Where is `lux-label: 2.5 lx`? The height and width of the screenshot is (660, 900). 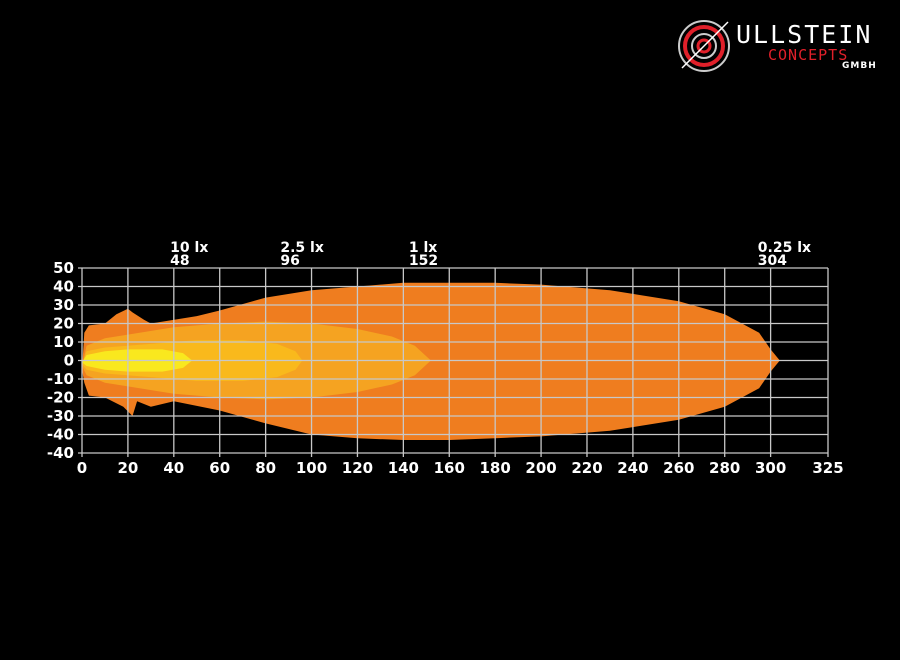 lux-label: 2.5 lx is located at coordinates (302, 248).